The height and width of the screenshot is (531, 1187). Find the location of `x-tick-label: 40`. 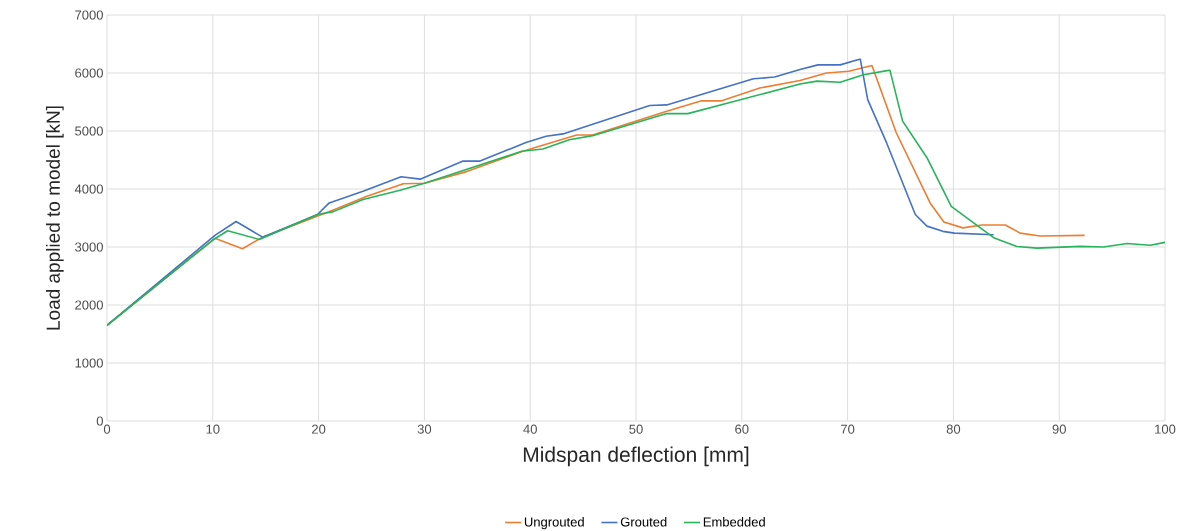

x-tick-label: 40 is located at coordinates (530, 429).